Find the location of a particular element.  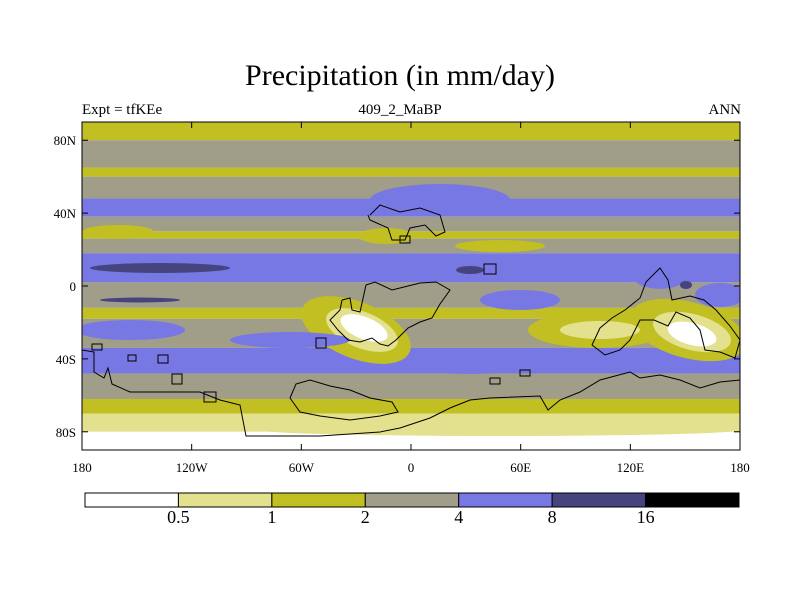

colorbar-label: 2 is located at coordinates (365, 517).